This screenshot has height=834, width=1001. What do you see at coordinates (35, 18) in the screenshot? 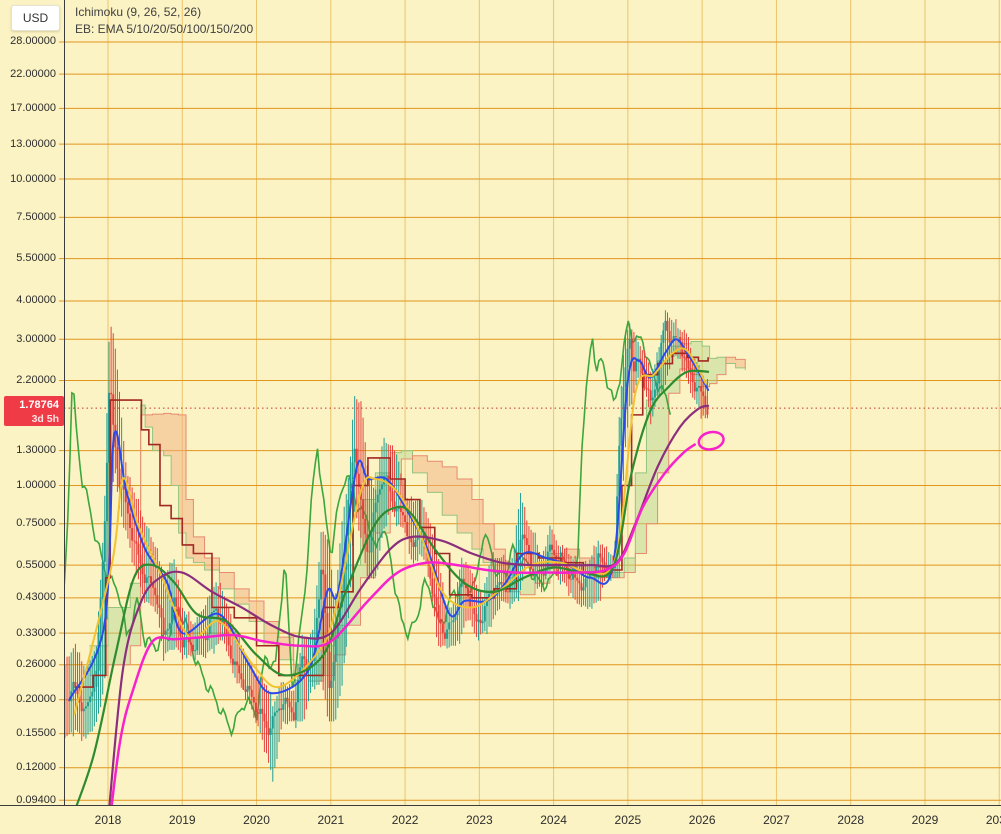
I see `currency-button: USD` at bounding box center [35, 18].